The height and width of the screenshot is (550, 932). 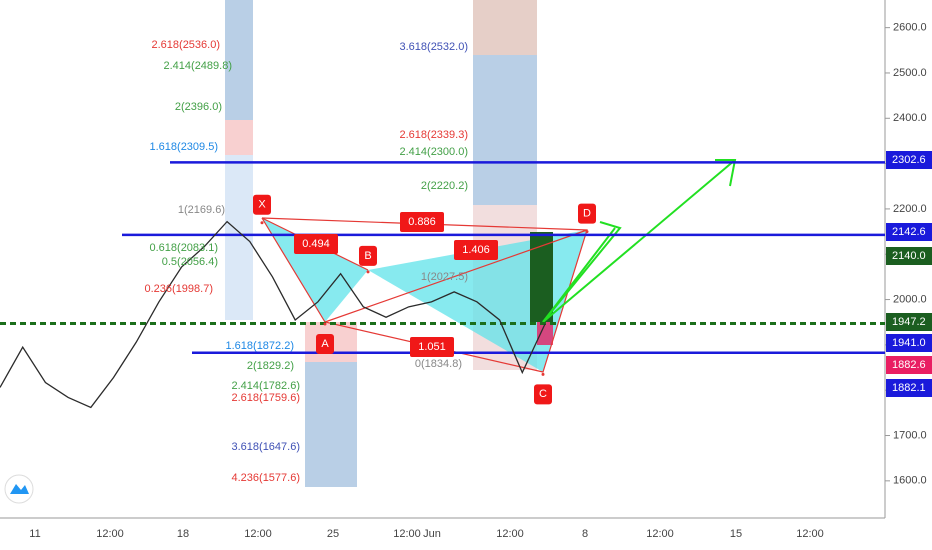 I want to click on fib-label: 0(1834.8), so click(x=438, y=364).